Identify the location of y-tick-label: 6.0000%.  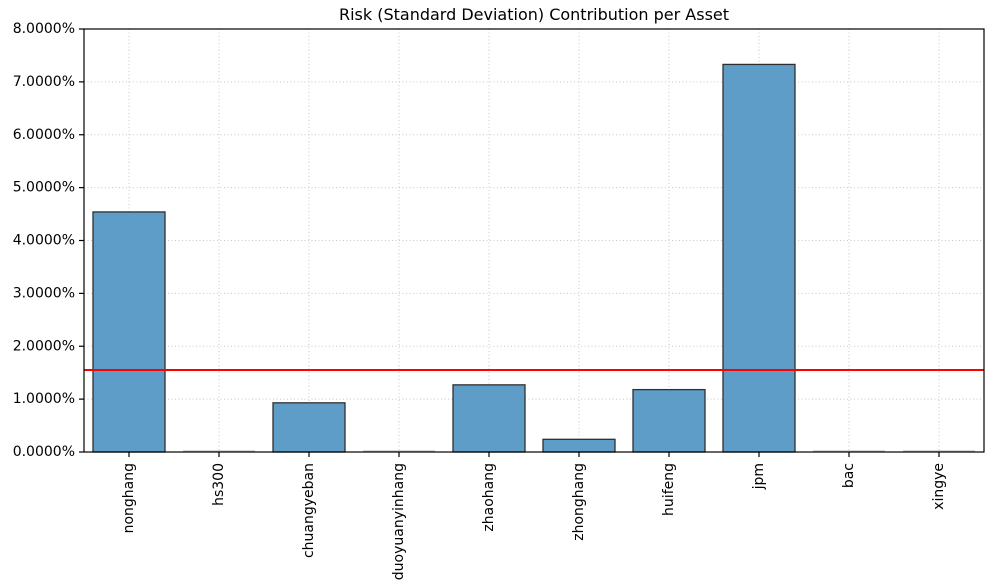
(44, 135).